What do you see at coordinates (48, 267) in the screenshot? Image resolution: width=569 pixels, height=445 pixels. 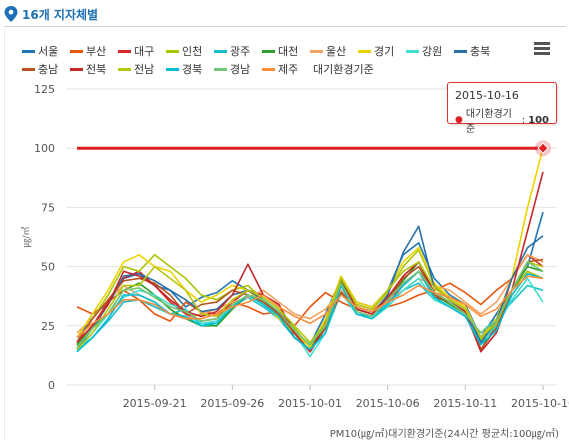 I see `y-tick-label: 50` at bounding box center [48, 267].